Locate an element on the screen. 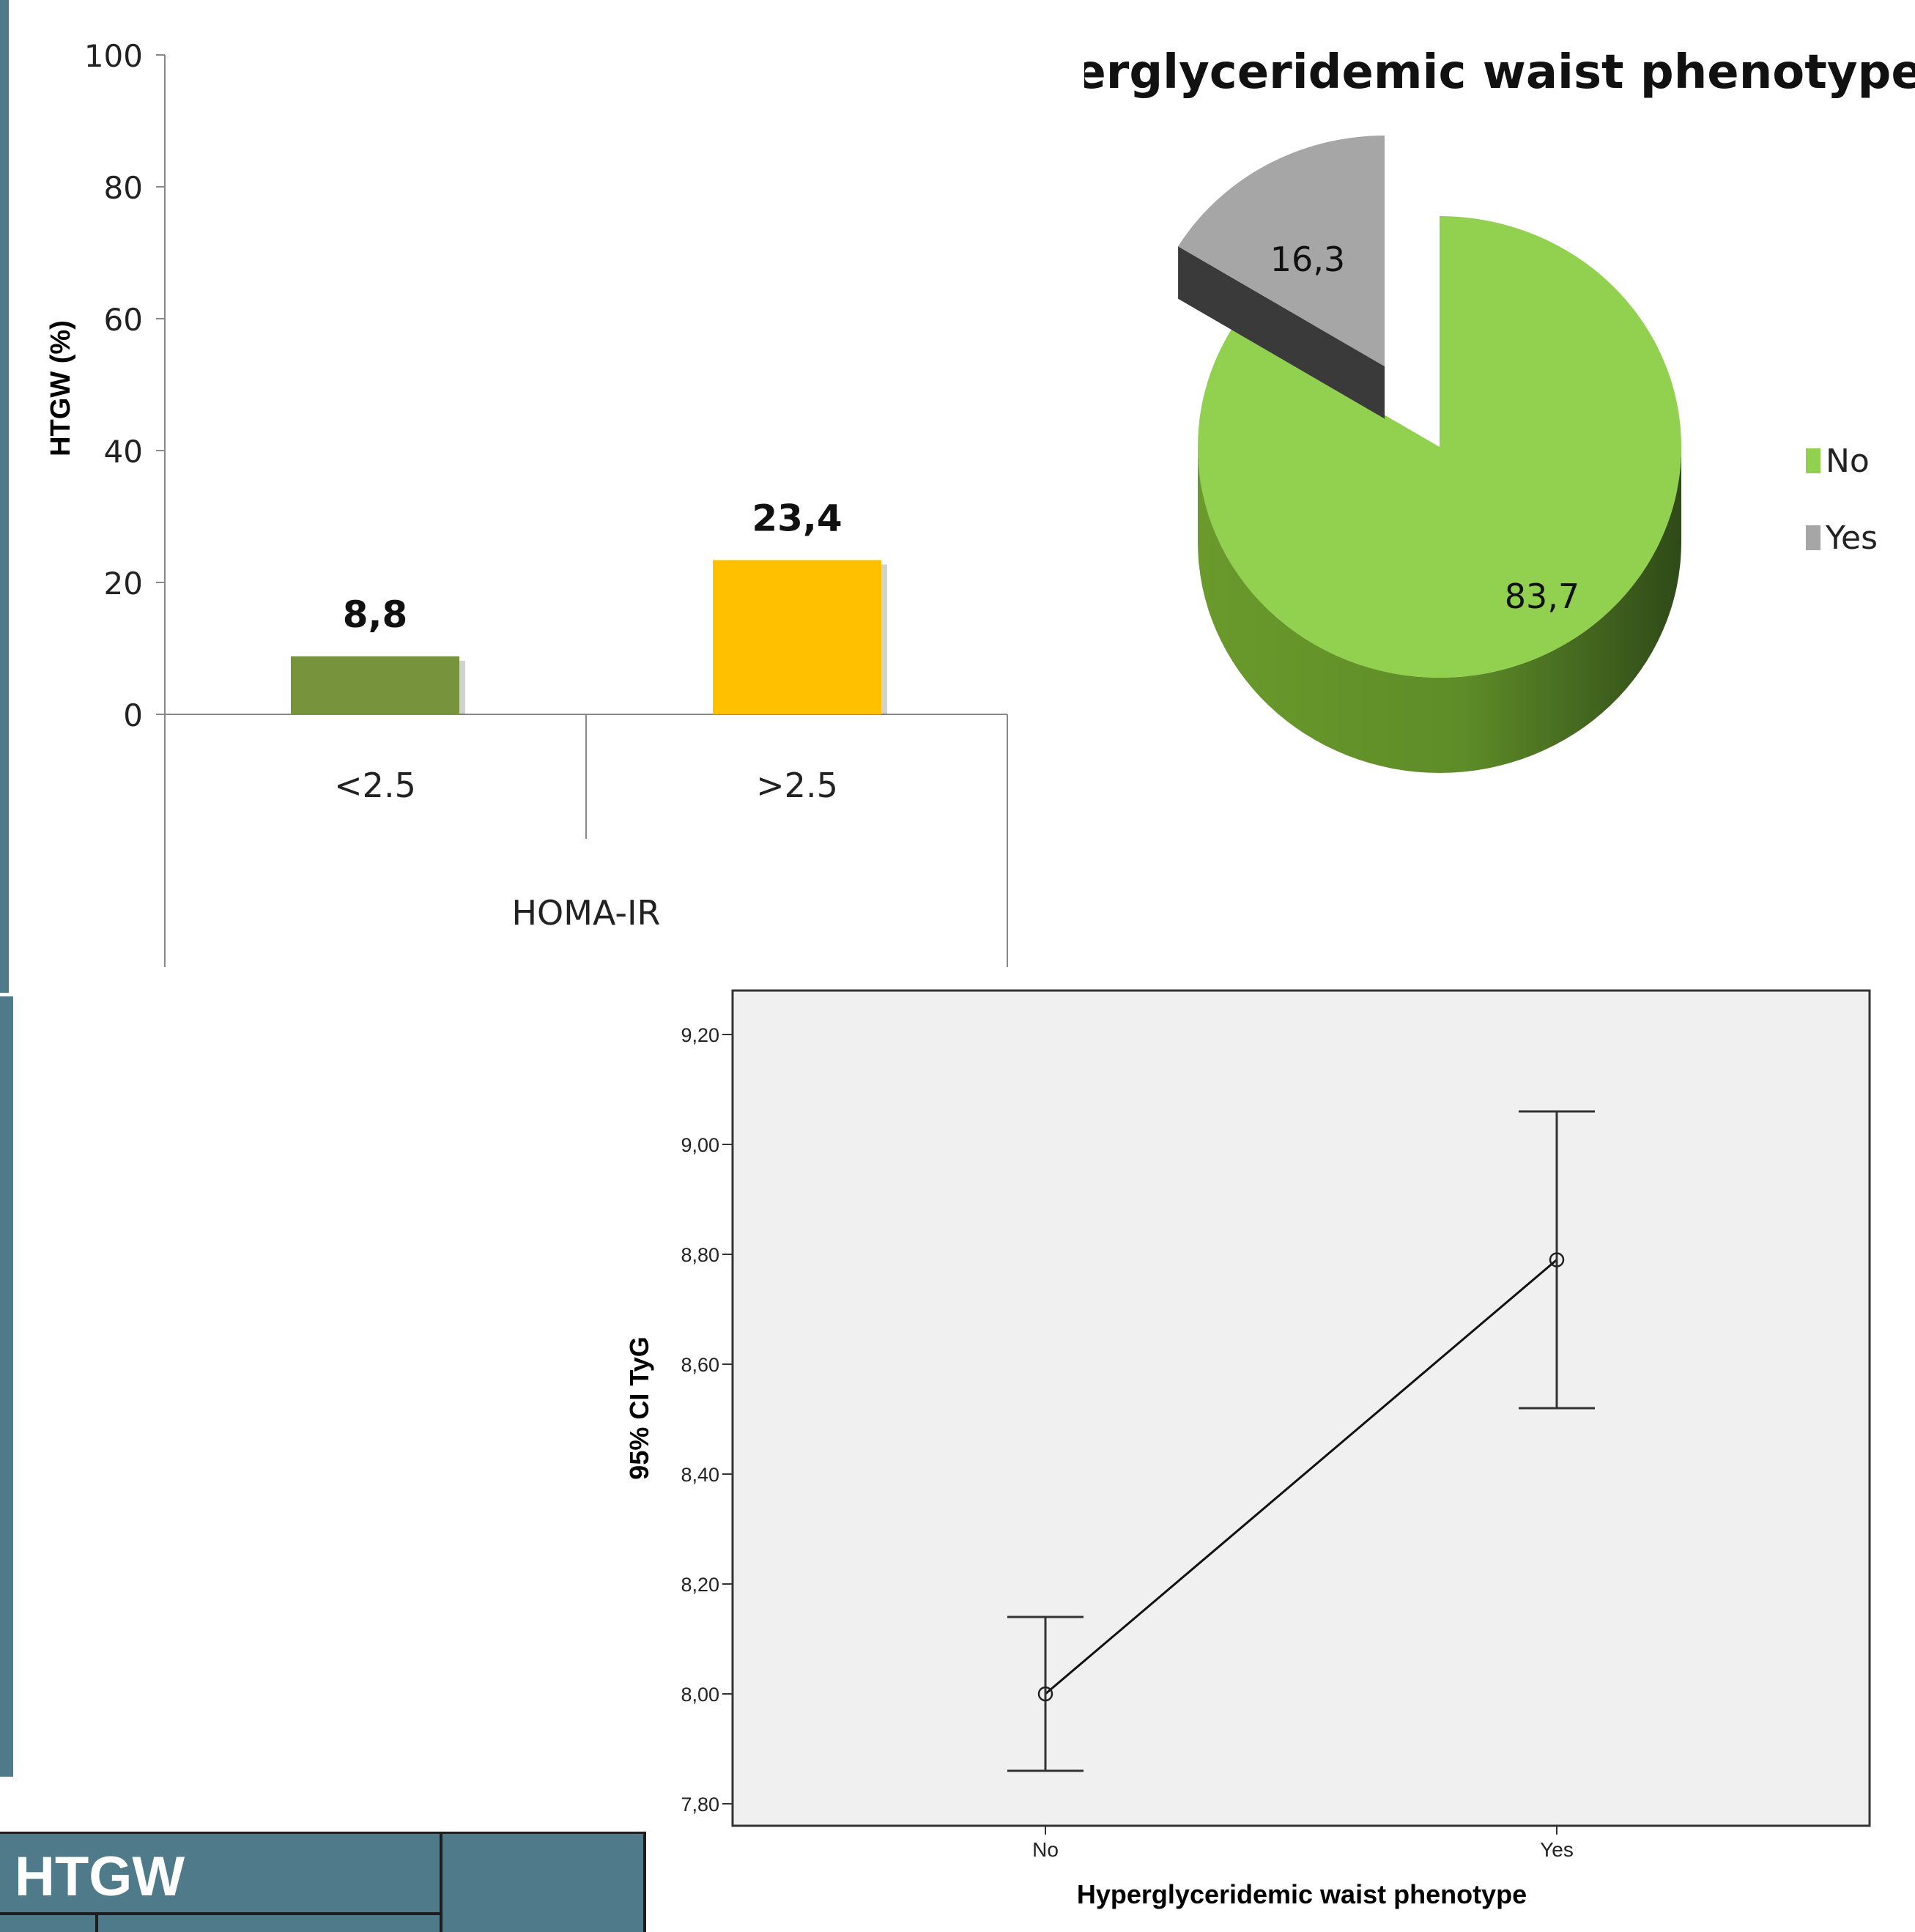 Image resolution: width=1915 pixels, height=1932 pixels. error-y-tick-label: 8,40 is located at coordinates (700, 1475).